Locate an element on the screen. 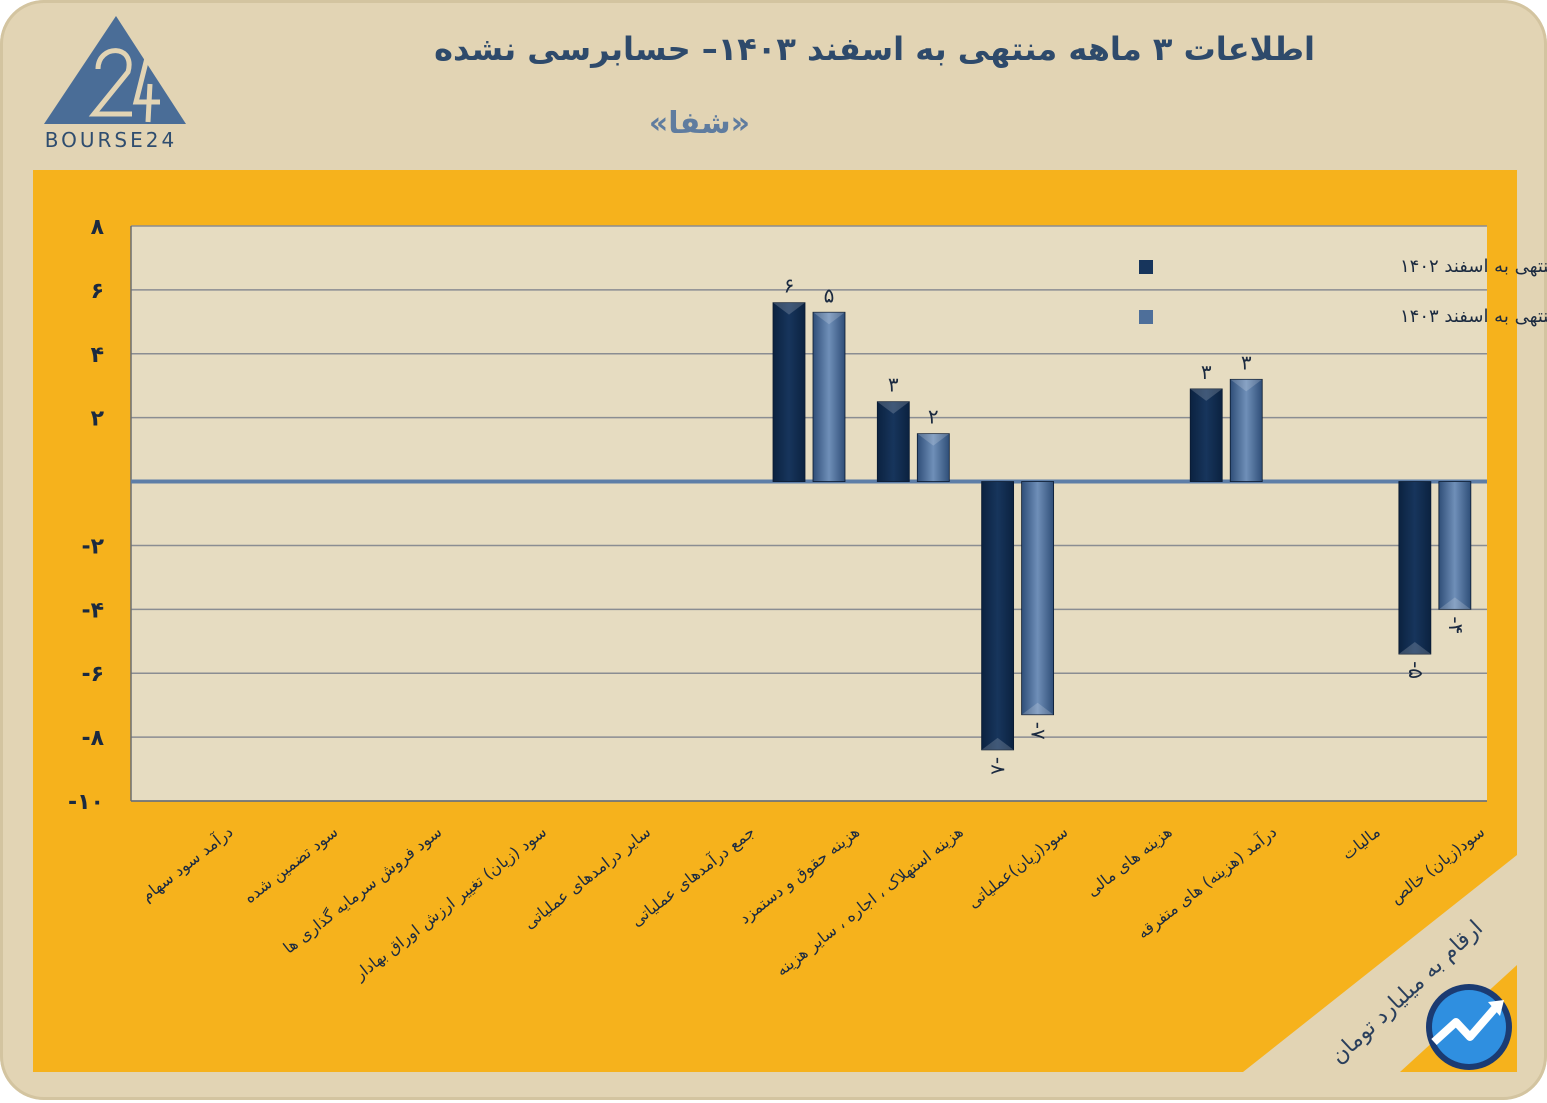  data-label: ۵ is located at coordinates (829, 295).